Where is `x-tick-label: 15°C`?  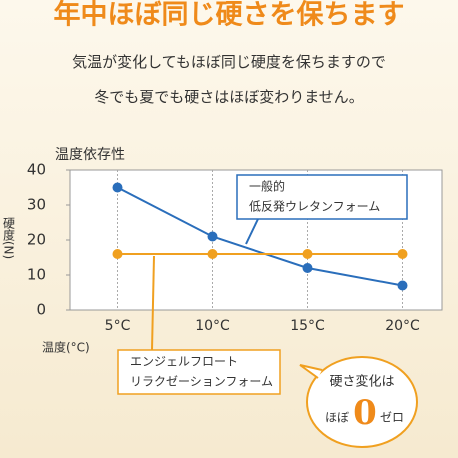
x-tick-label: 15°C is located at coordinates (307, 326).